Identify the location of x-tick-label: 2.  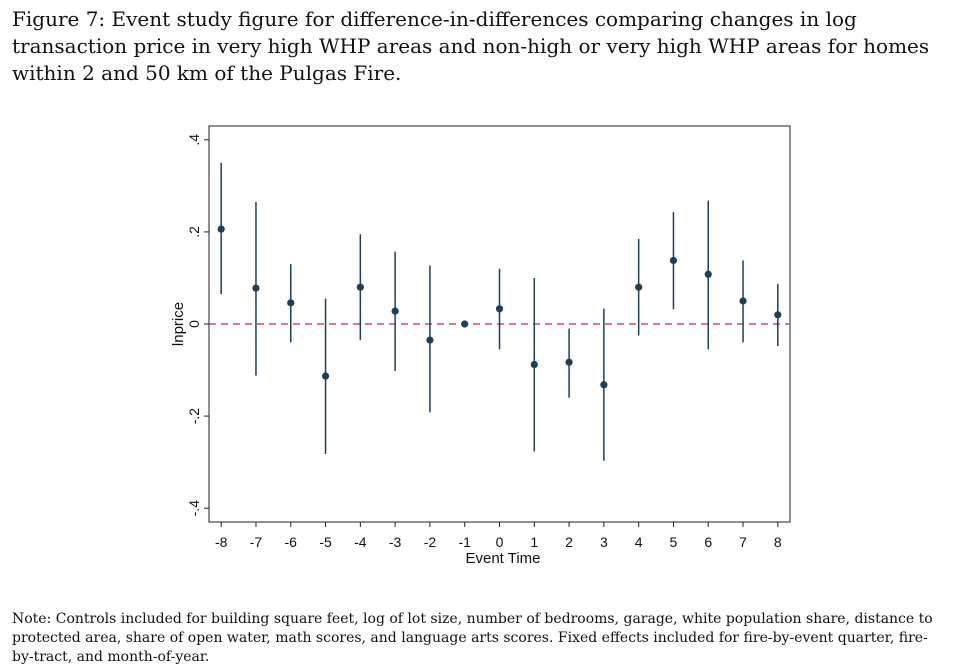
(569, 542).